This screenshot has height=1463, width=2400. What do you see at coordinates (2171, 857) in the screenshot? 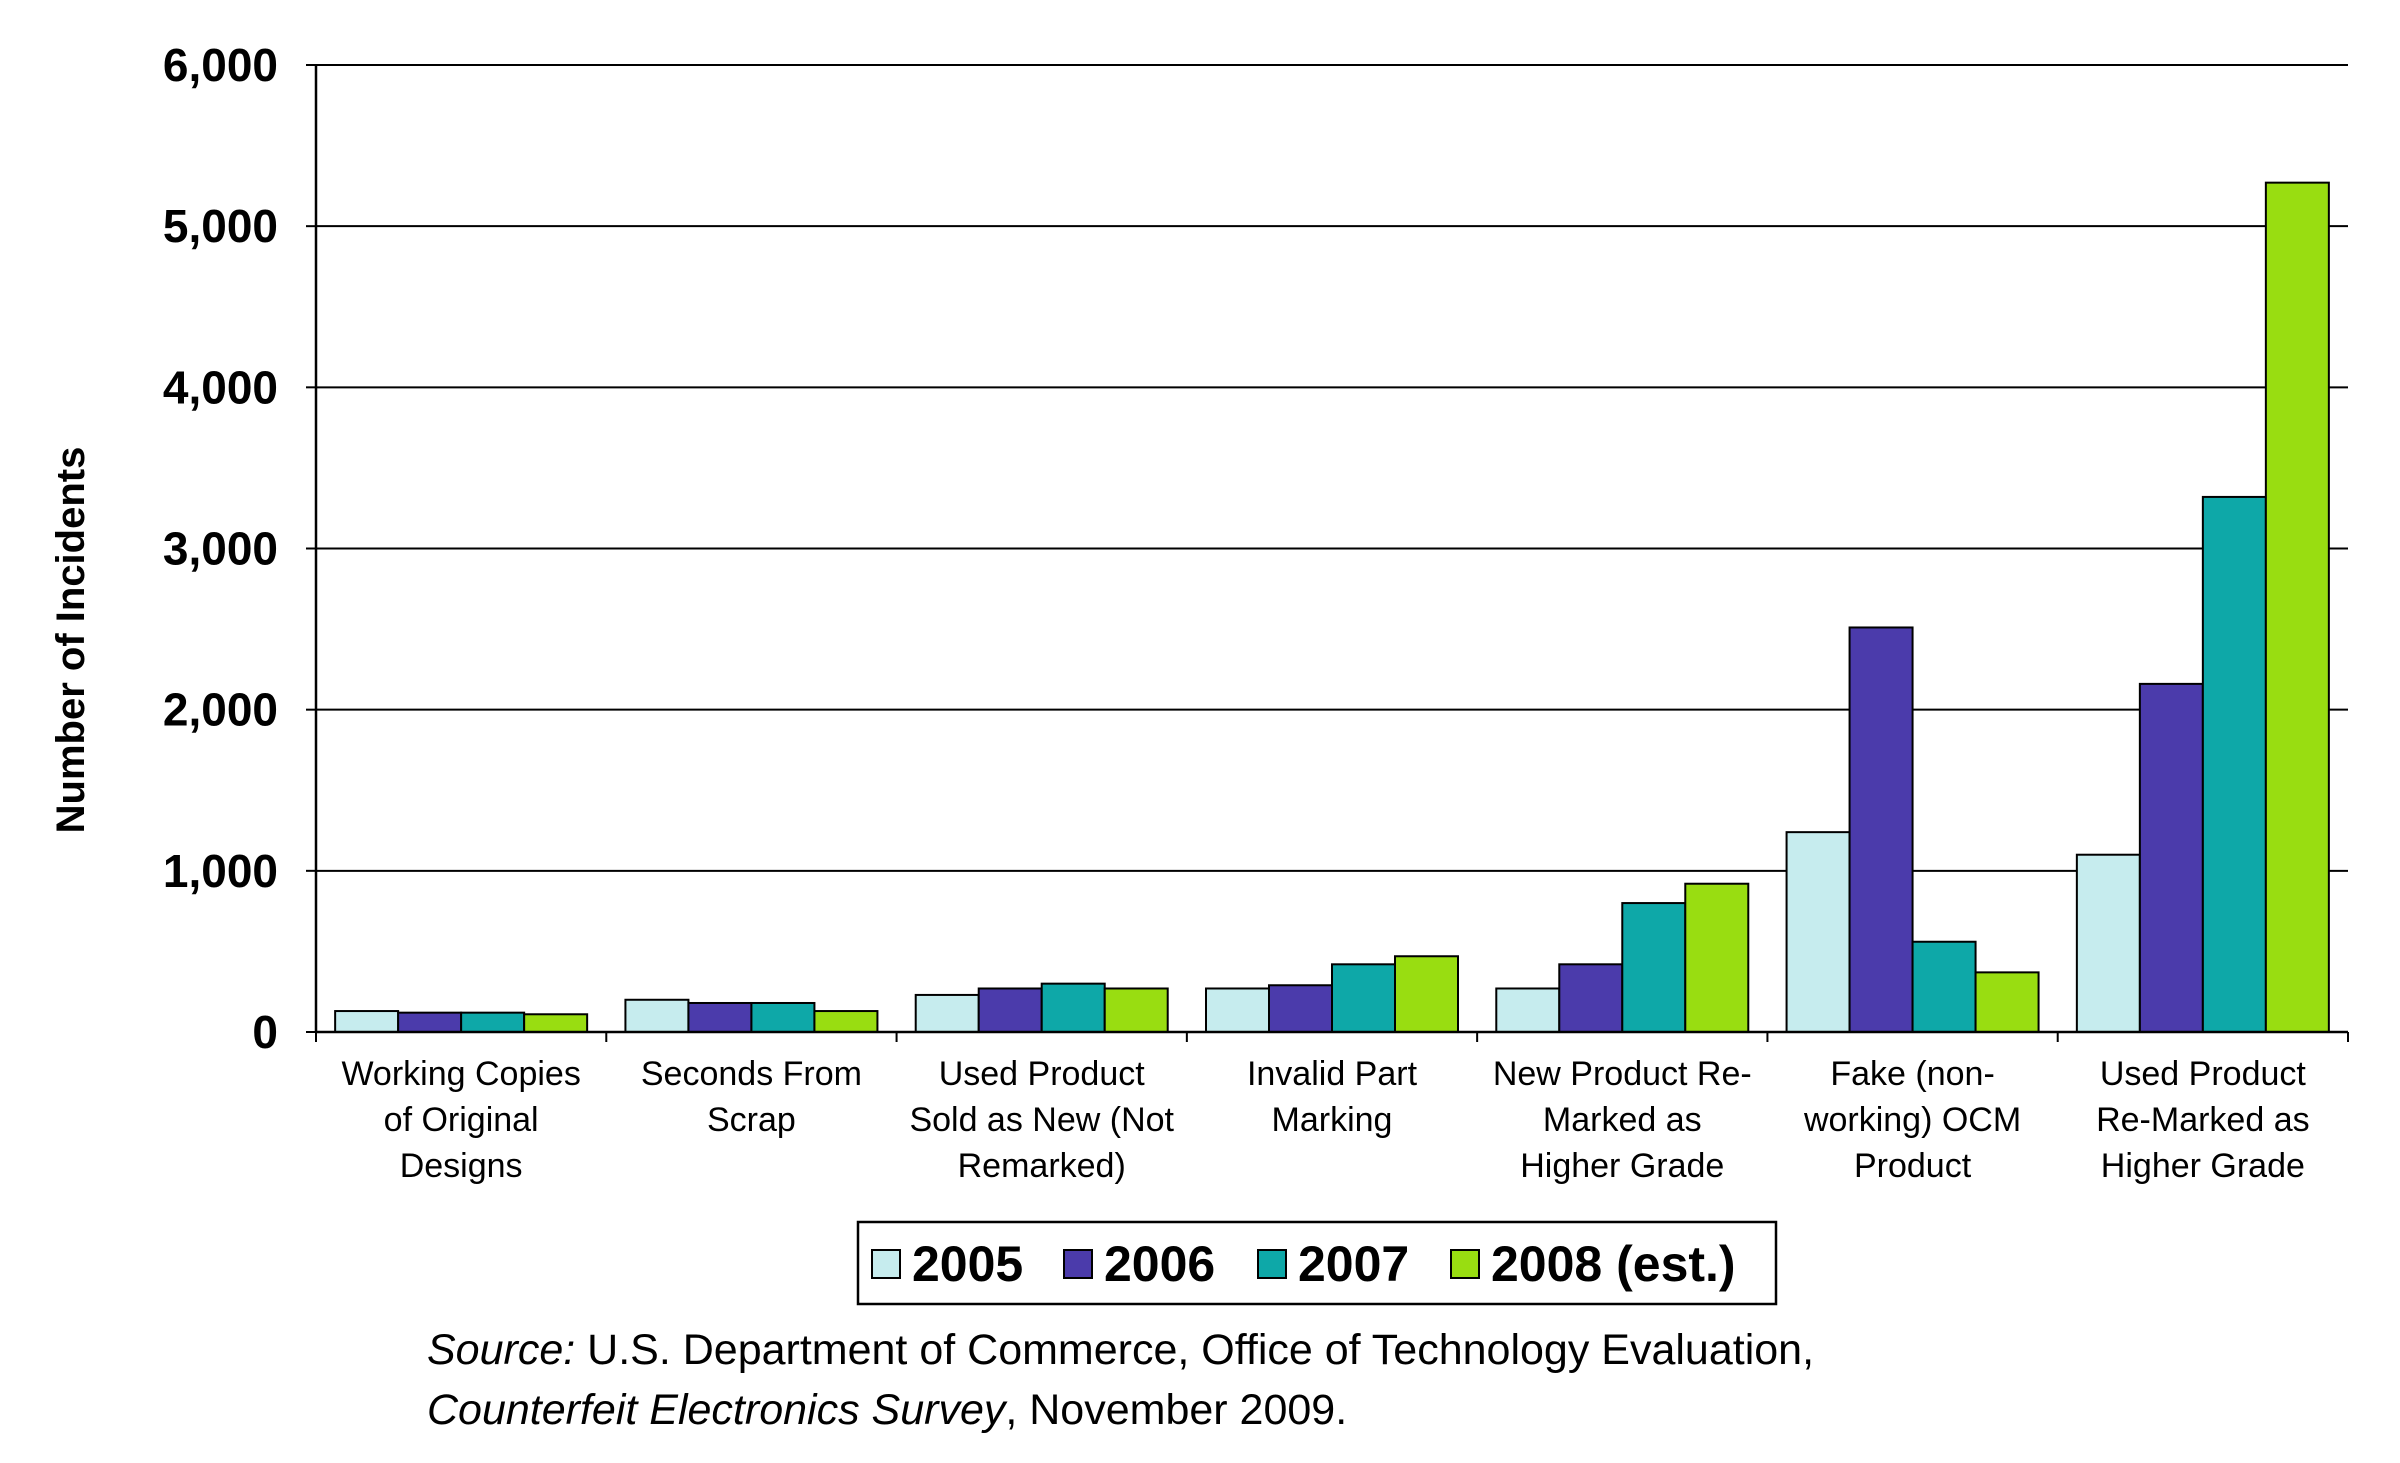
I see `bar-2006-cat7` at bounding box center [2171, 857].